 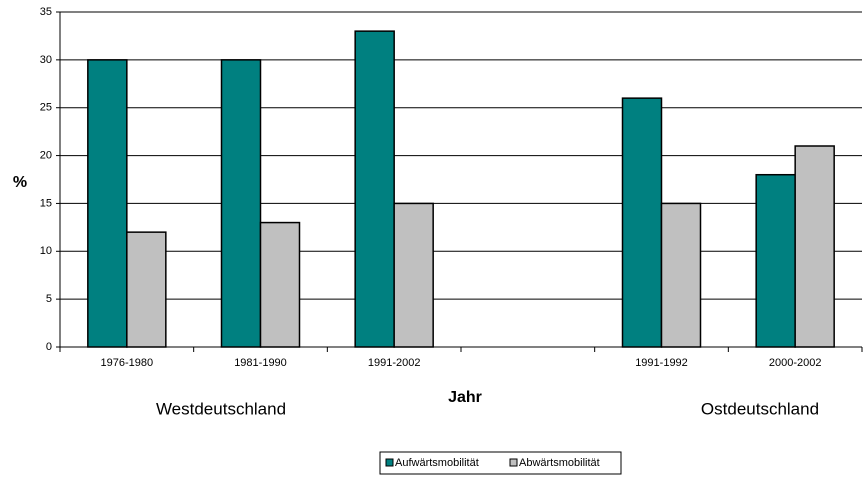 What do you see at coordinates (46, 108) in the screenshot?
I see `y-tick-label: 25` at bounding box center [46, 108].